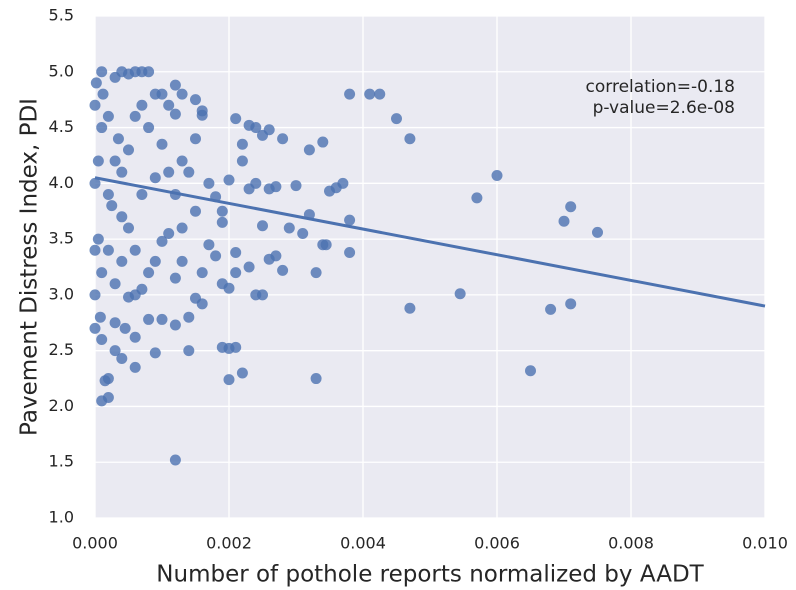 Image resolution: width=796 pixels, height=590 pixels. What do you see at coordinates (95, 543) in the screenshot?
I see `x-tick-label: 0.000` at bounding box center [95, 543].